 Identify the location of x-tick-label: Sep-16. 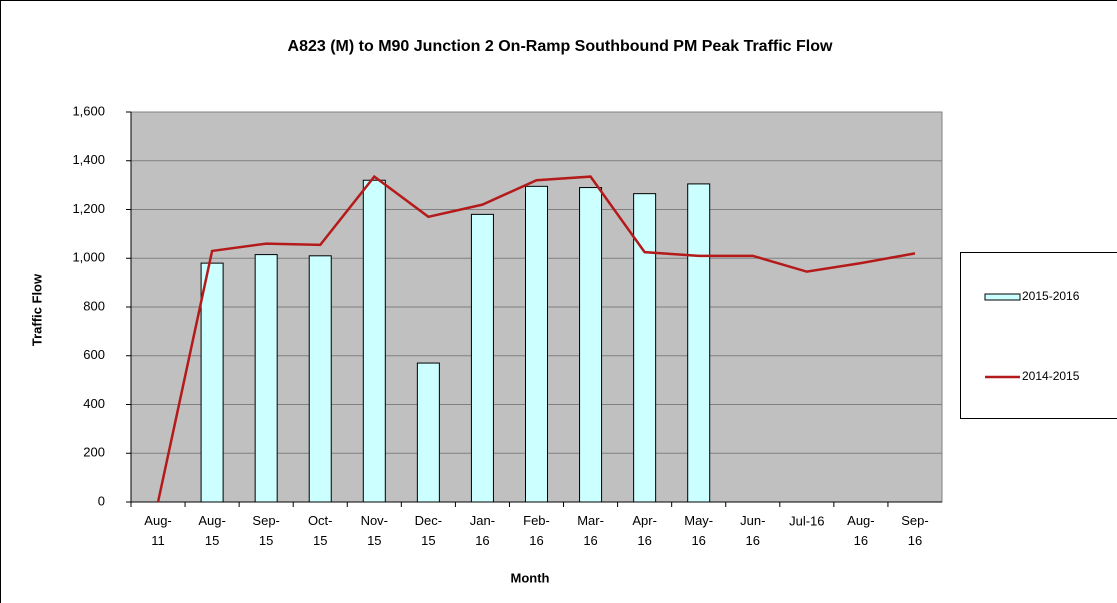
(914, 530).